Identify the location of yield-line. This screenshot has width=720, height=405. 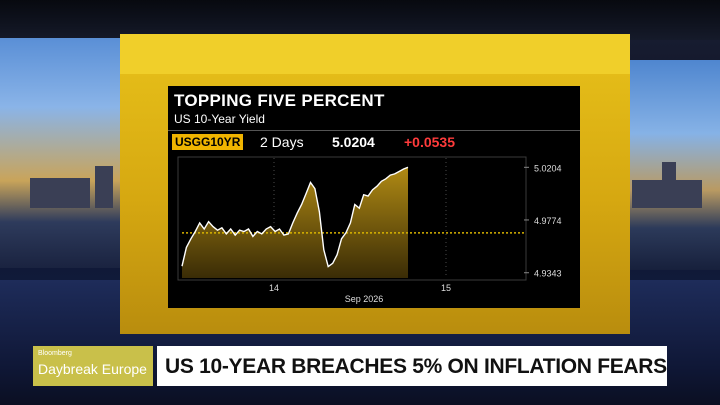
(295, 217).